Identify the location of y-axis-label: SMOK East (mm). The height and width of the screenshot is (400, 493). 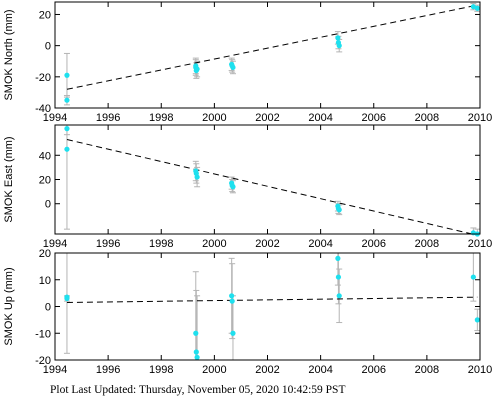
(9, 179).